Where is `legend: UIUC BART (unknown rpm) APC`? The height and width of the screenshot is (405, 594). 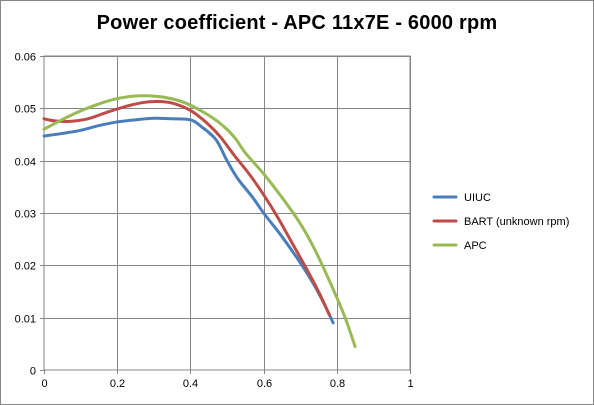
legend: UIUC BART (unknown rpm) APC is located at coordinates (500, 222).